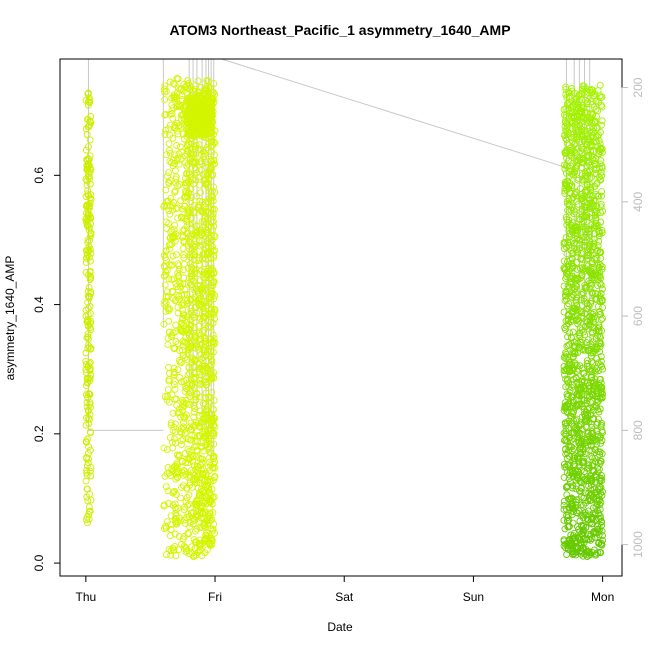 This screenshot has height=650, width=650. What do you see at coordinates (10, 318) in the screenshot?
I see `y-axis-label: asymmetry_1640_AMP` at bounding box center [10, 318].